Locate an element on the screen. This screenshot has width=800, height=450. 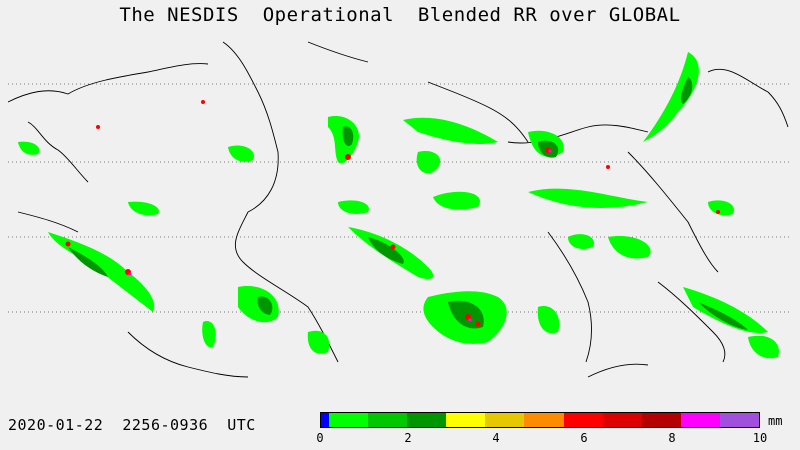
colorbar-tick-label: 8 is located at coordinates (672, 438).